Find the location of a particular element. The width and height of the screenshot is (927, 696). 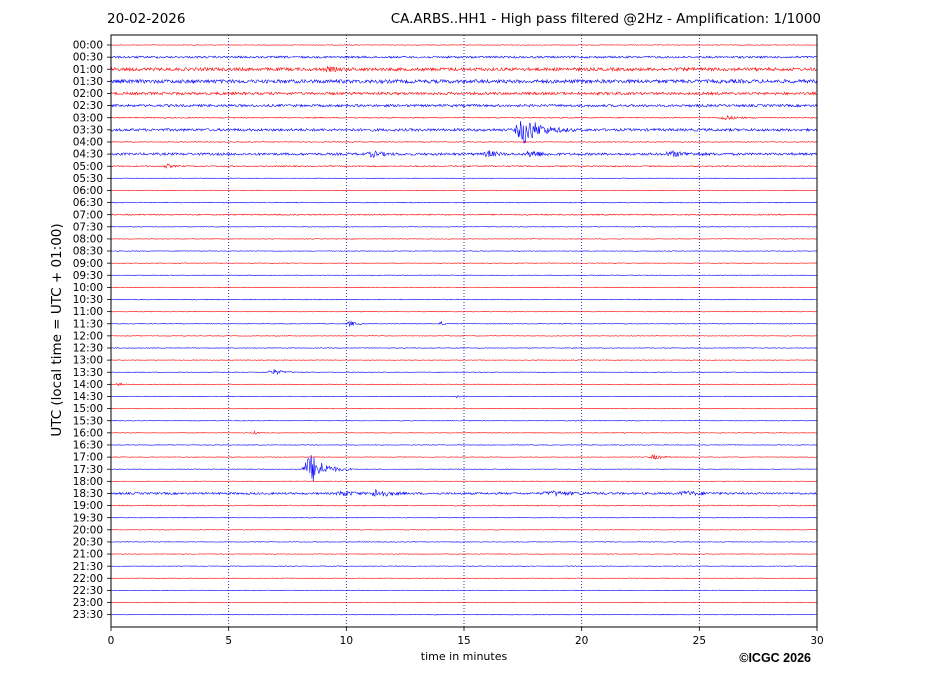

y-tick-label: 01:00 is located at coordinates (88, 70).